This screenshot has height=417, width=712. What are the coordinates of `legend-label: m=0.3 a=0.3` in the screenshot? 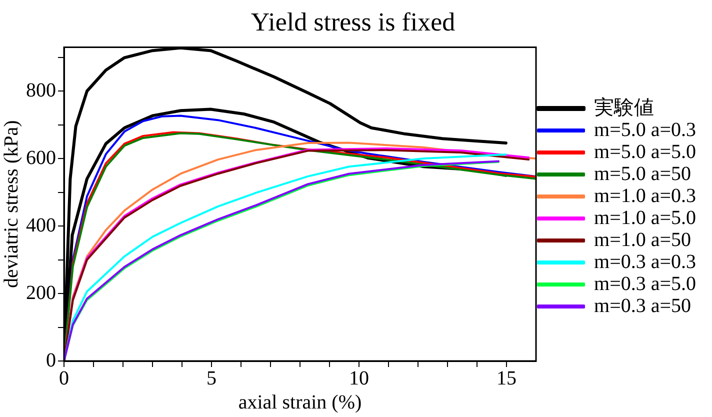 It's located at (645, 261).